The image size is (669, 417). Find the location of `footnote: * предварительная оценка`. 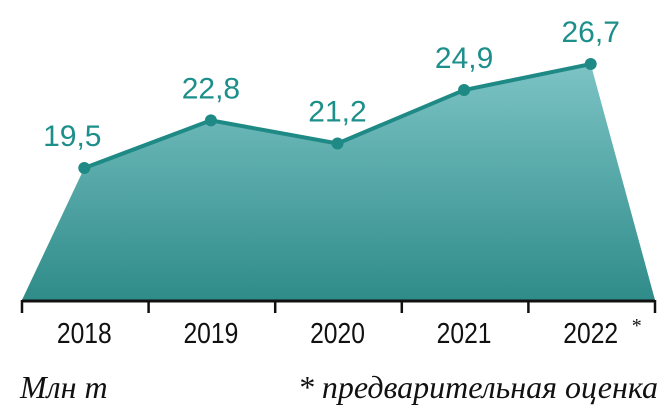

footnote: * предварительная оценка is located at coordinates (478, 387).